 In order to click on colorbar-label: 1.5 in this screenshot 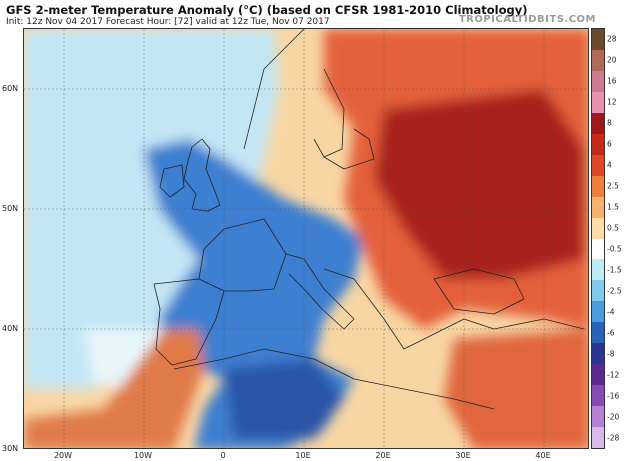, I will do `click(613, 207)`.